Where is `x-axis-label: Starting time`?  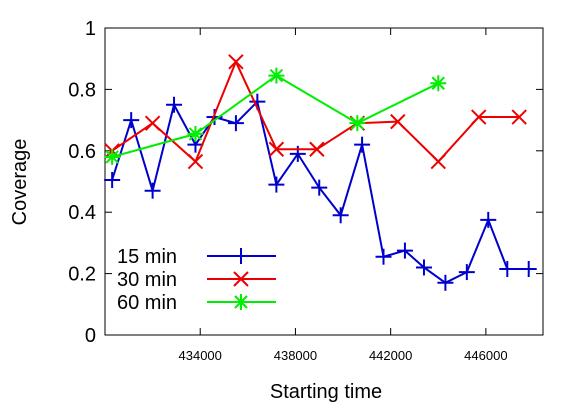 x-axis-label: Starting time is located at coordinates (326, 392).